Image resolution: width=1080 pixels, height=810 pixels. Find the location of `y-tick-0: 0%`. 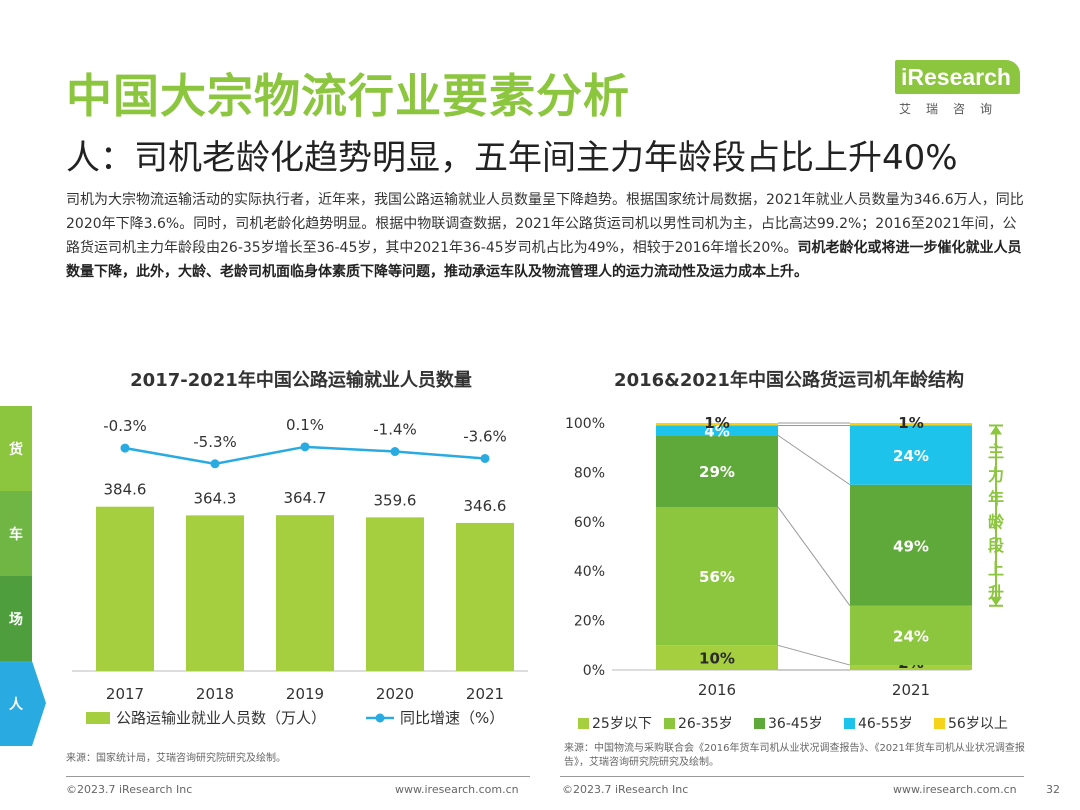

y-tick-0: 0% is located at coordinates (594, 671).